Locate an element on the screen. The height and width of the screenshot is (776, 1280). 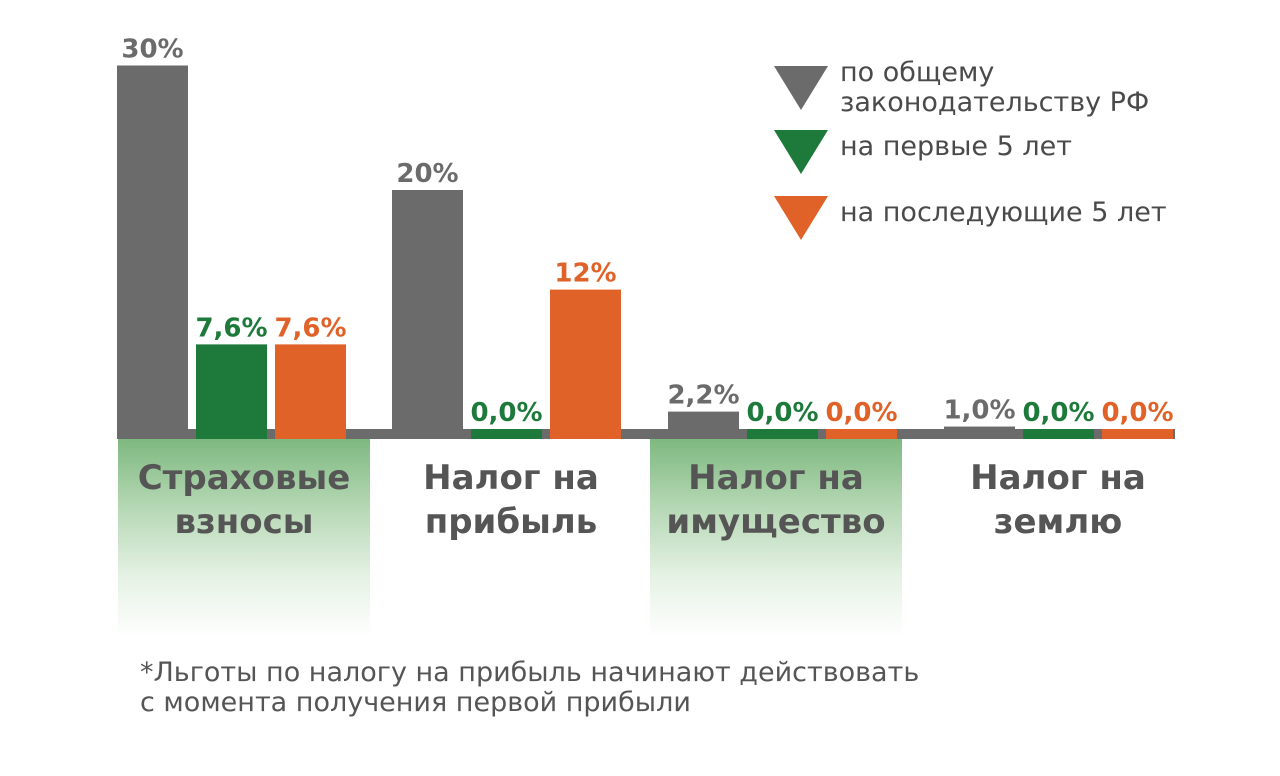
bar-s1-c1 is located at coordinates (152, 252).